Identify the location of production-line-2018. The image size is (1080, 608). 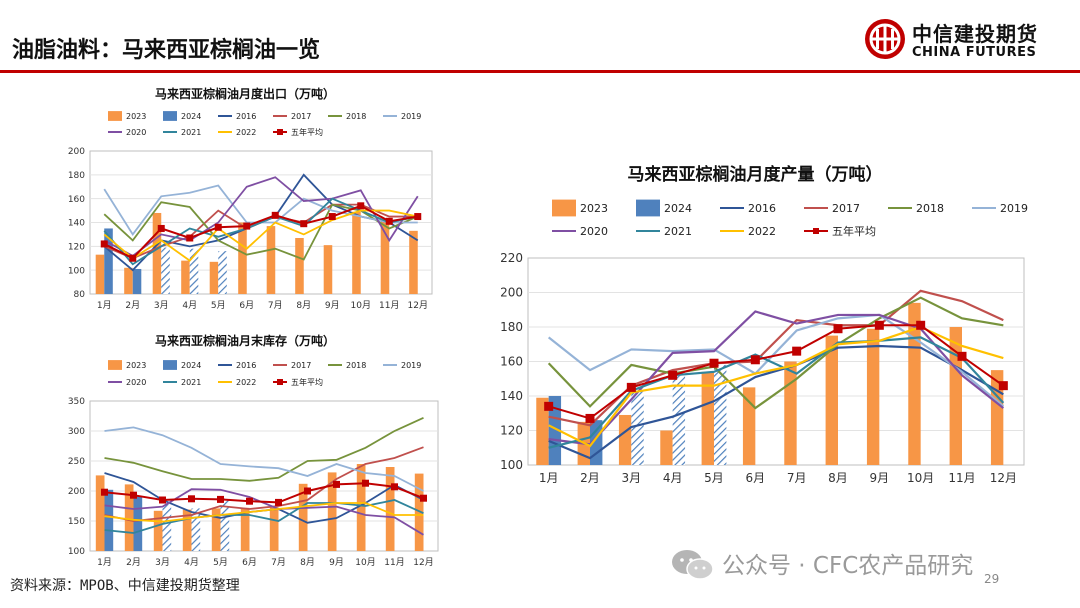
(775, 353).